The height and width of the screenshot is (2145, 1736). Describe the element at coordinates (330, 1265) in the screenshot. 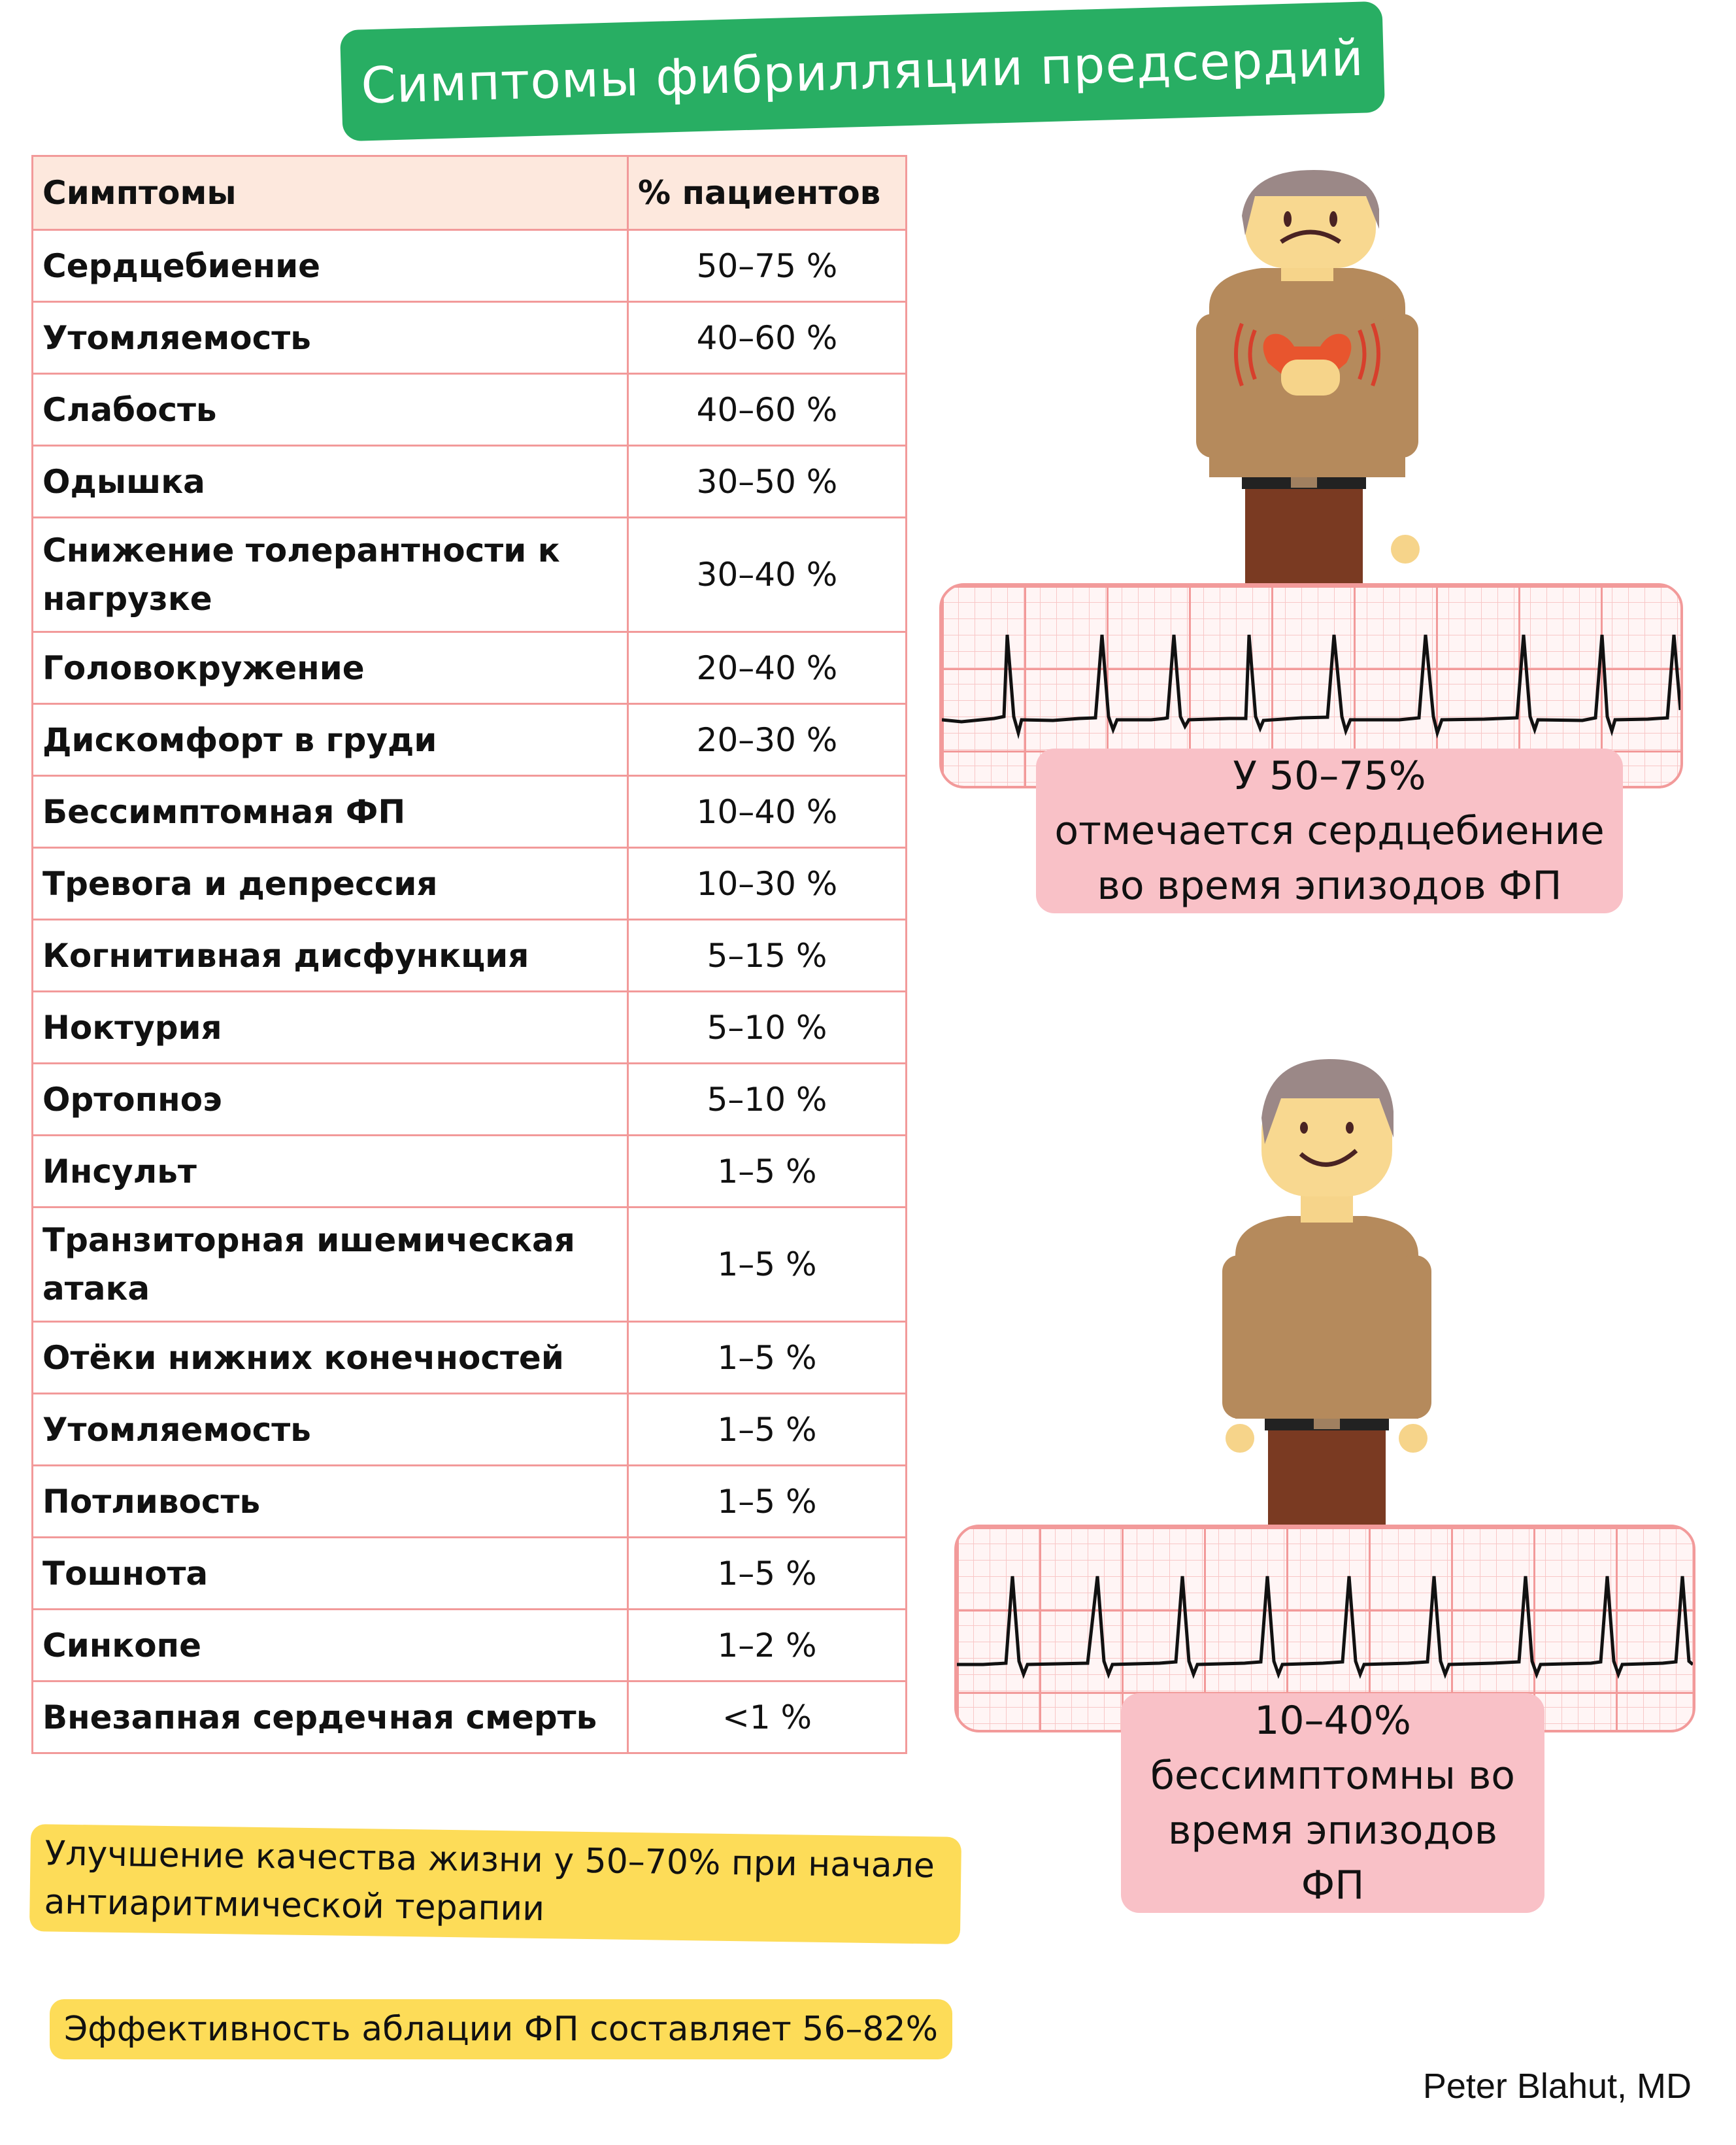

I see `symptom-cell: Транзиторная ишемическая атака` at that location.